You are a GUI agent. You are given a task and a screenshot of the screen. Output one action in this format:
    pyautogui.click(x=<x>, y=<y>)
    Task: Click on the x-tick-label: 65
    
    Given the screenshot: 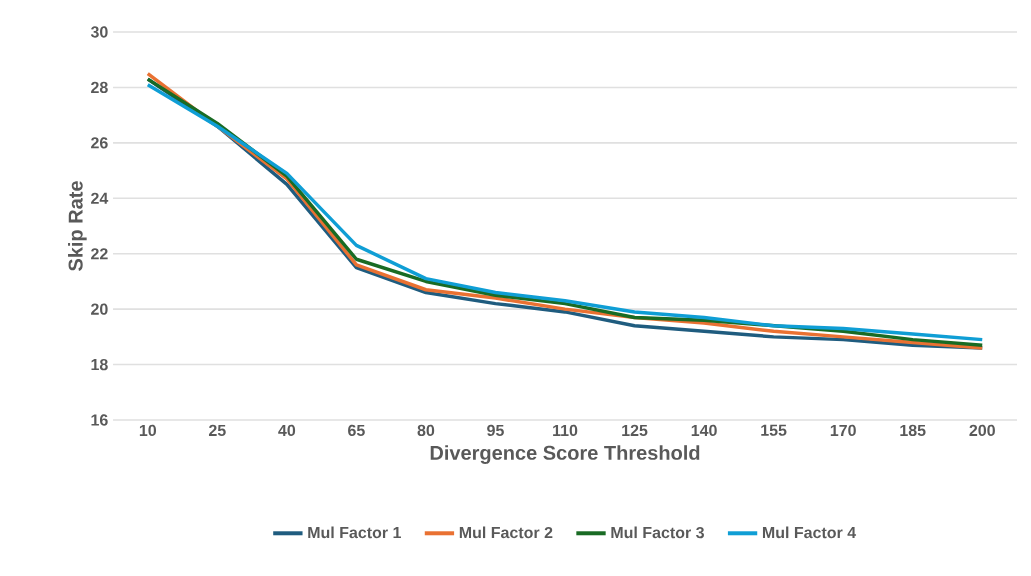 What is the action you would take?
    pyautogui.click(x=356, y=430)
    